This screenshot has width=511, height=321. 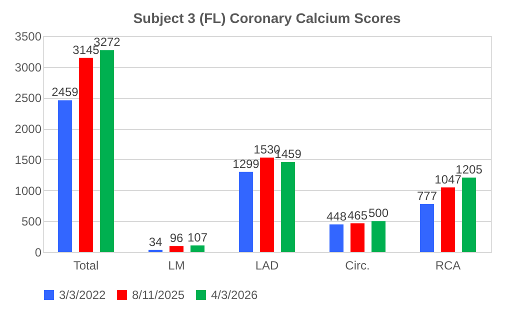 What do you see at coordinates (176, 265) in the screenshot?
I see `x-tick-label: LM` at bounding box center [176, 265].